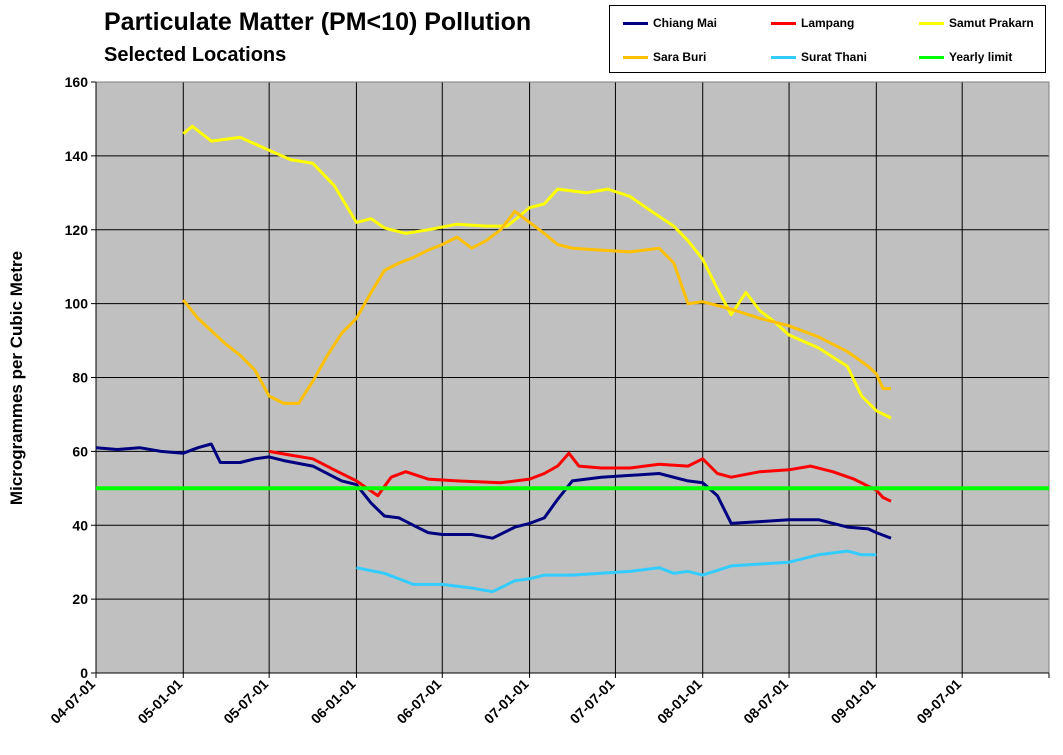  Describe the element at coordinates (80, 451) in the screenshot. I see `y-tick-label: 60` at that location.